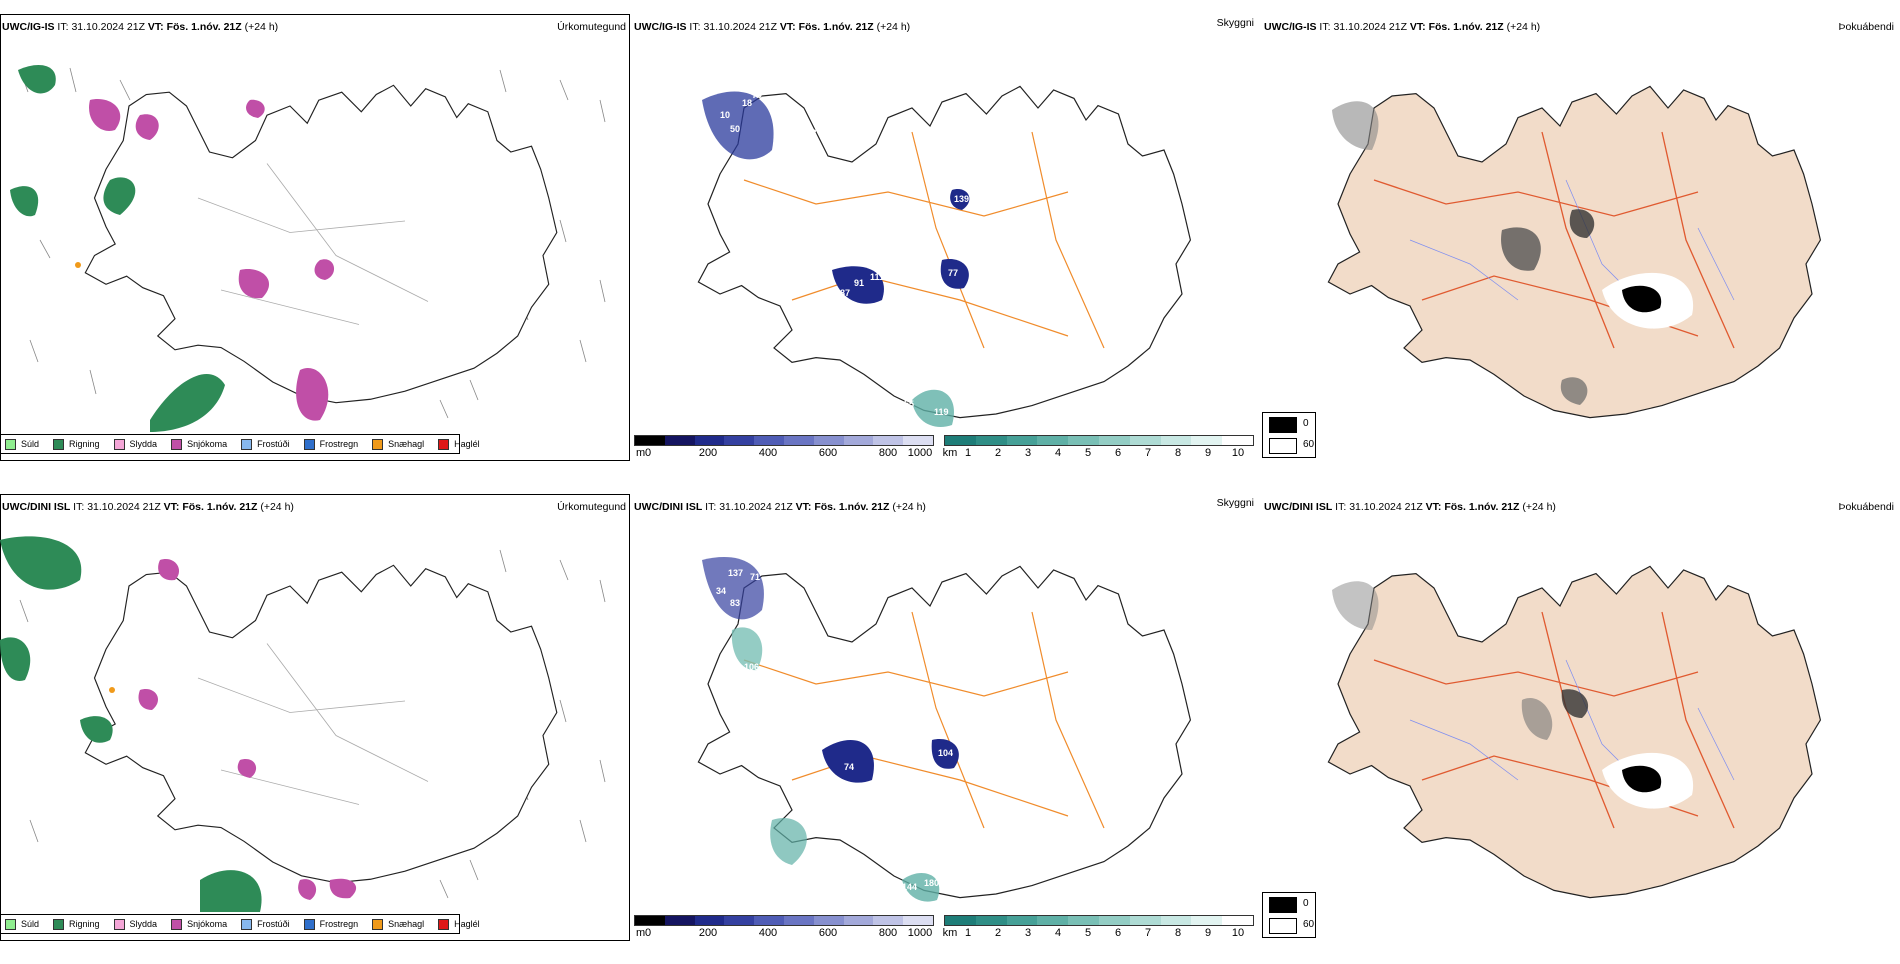 The height and width of the screenshot is (964, 1900). I want to click on colorbar-ticks: m 0 200 400 600 800 1000, so click(784, 453).